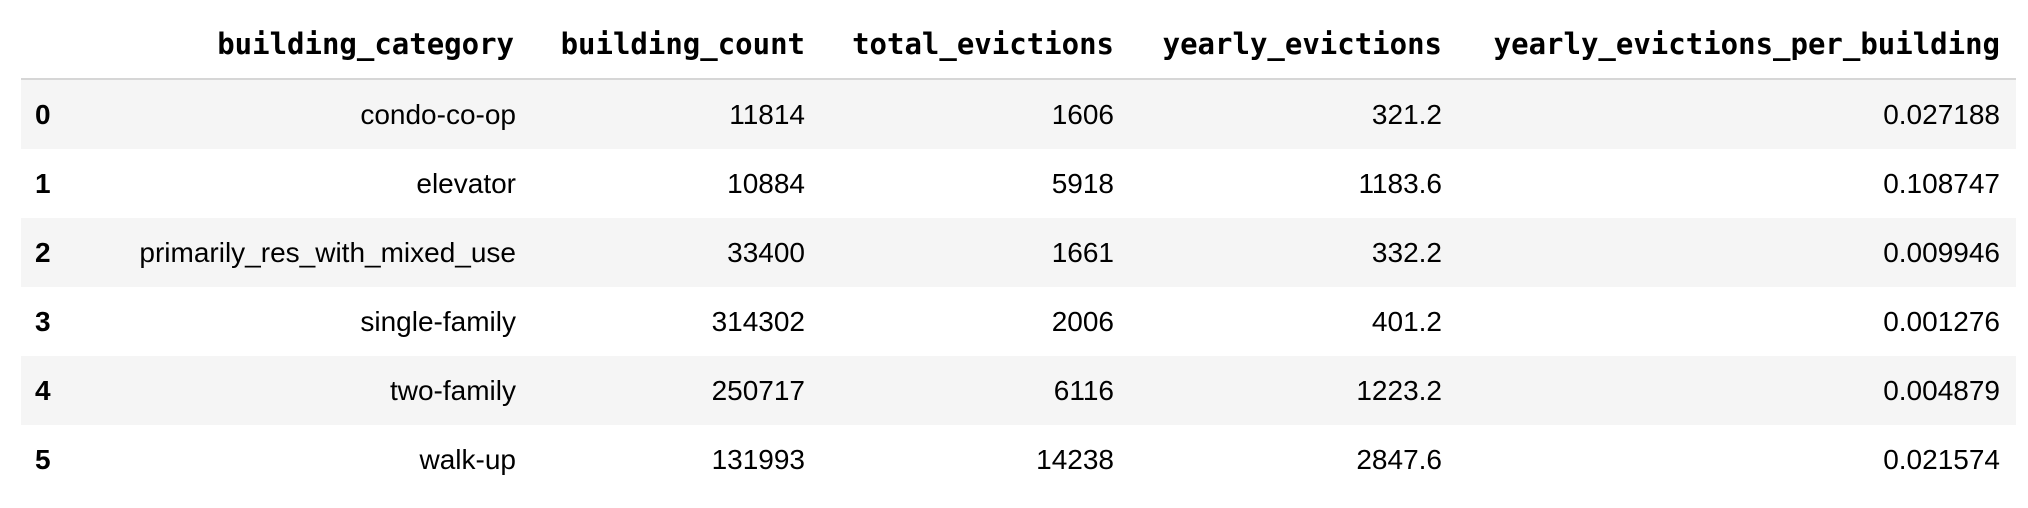  I want to click on row-index: 3, so click(43, 321).